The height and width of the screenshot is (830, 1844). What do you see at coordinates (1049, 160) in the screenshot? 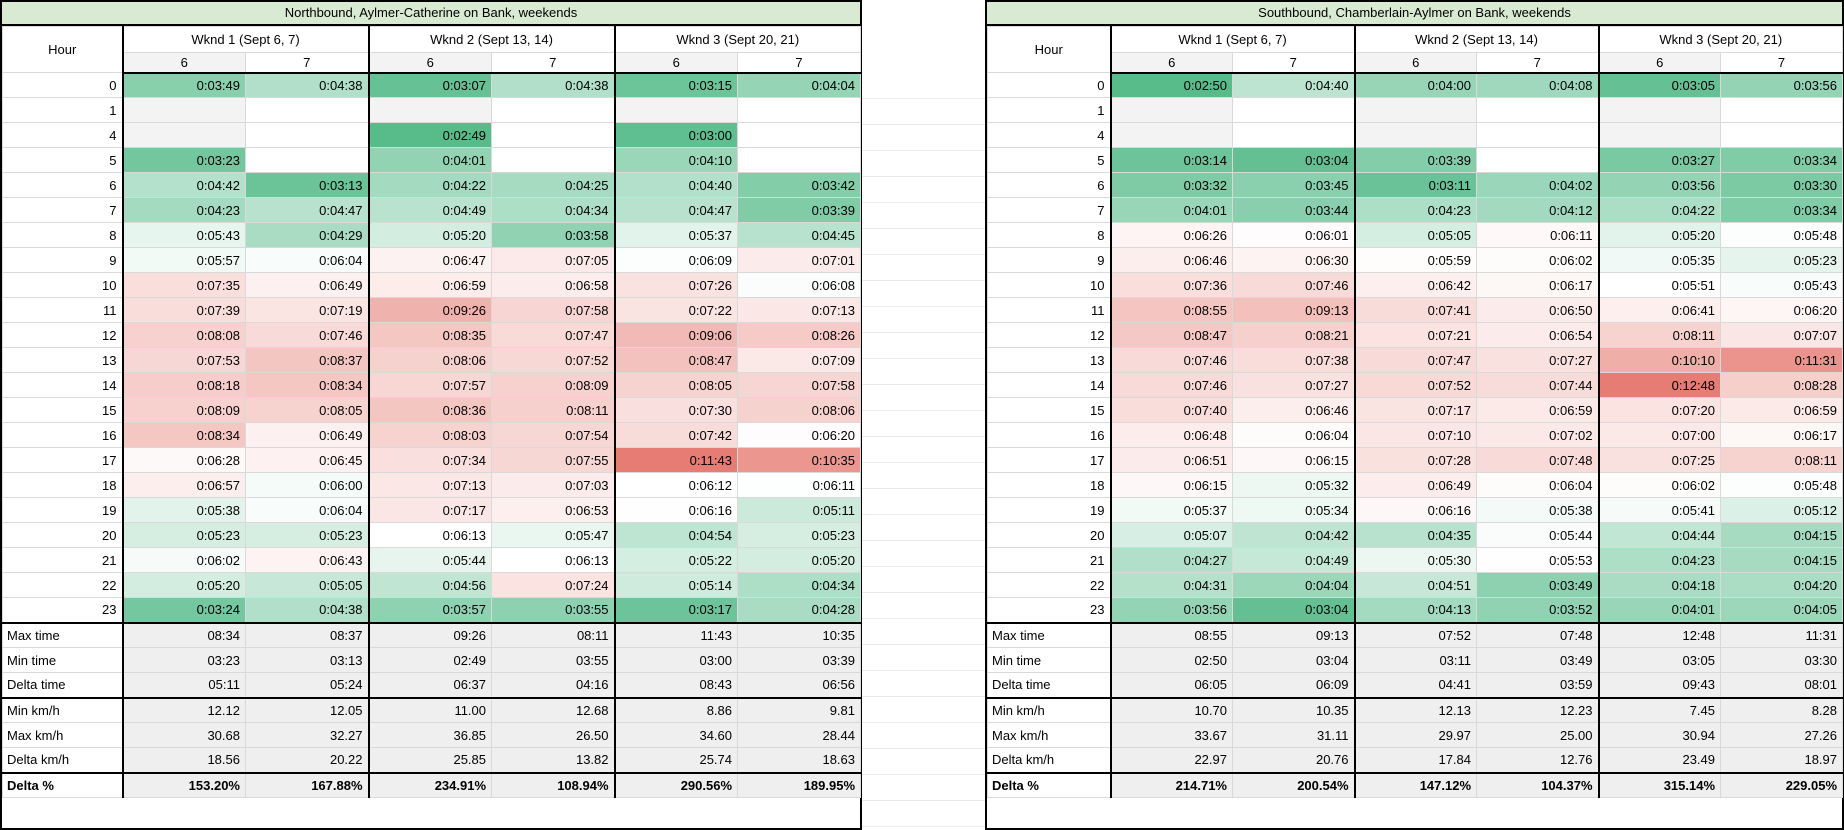
I see `hour-cell: 5` at bounding box center [1049, 160].